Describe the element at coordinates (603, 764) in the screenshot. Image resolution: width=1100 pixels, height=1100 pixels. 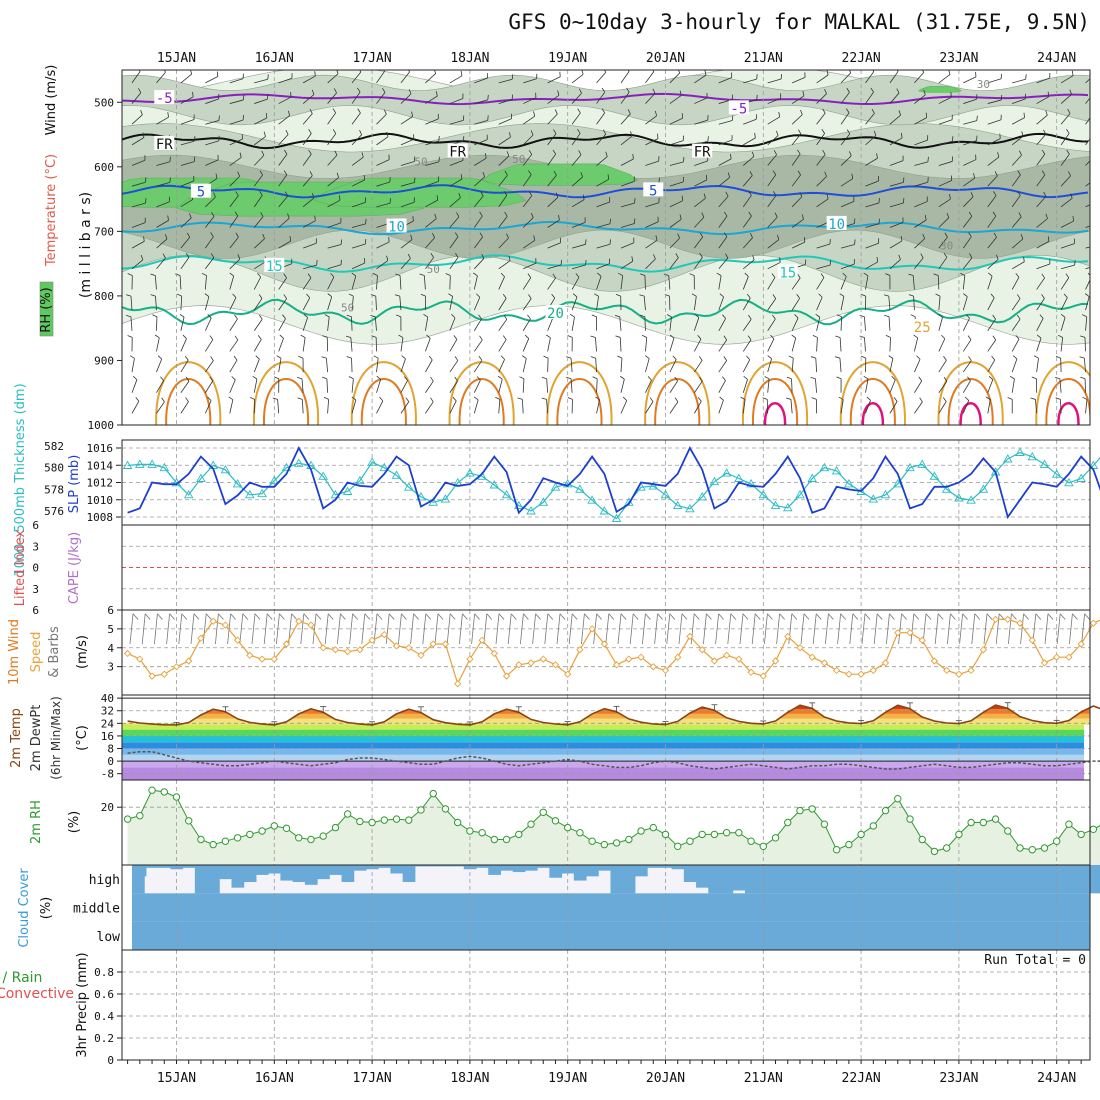
I see `temp-color-band` at that location.